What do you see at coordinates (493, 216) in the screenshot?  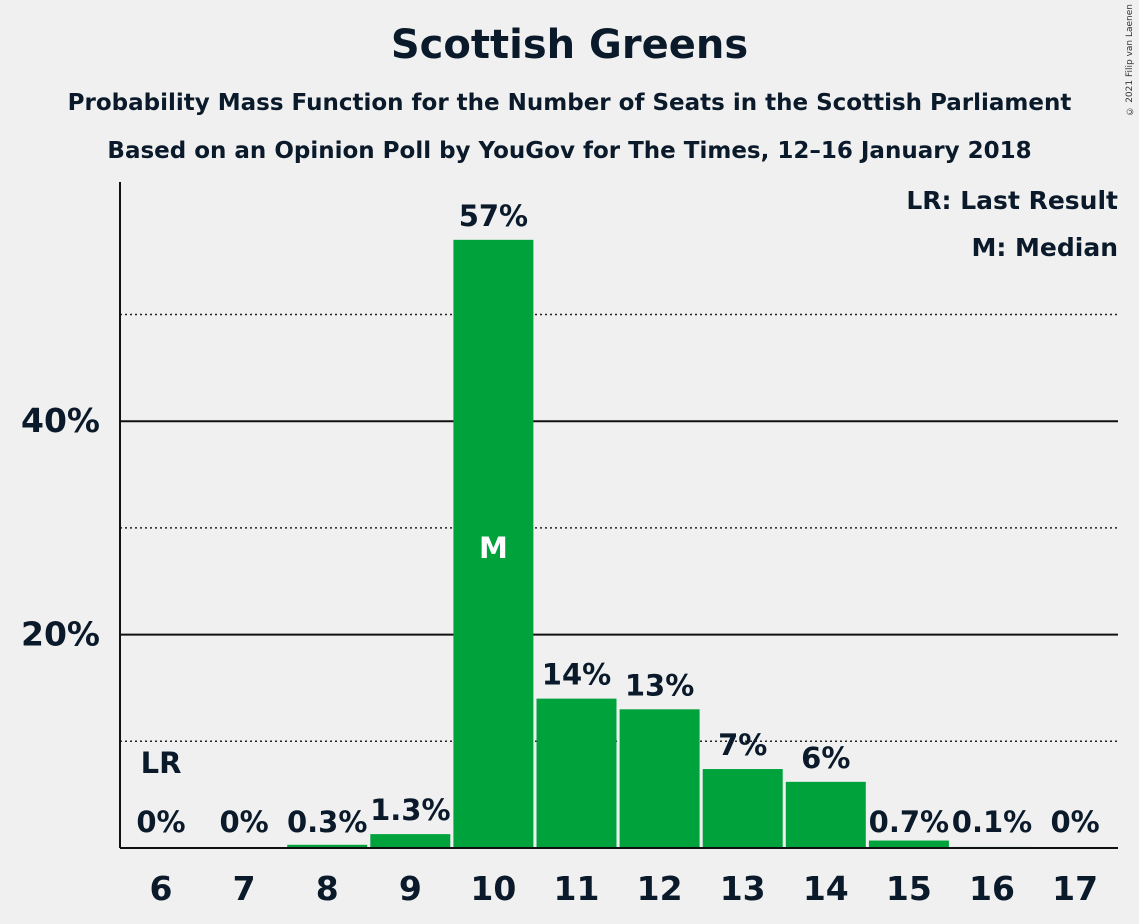 I see `bar-value-label: 57%` at bounding box center [493, 216].